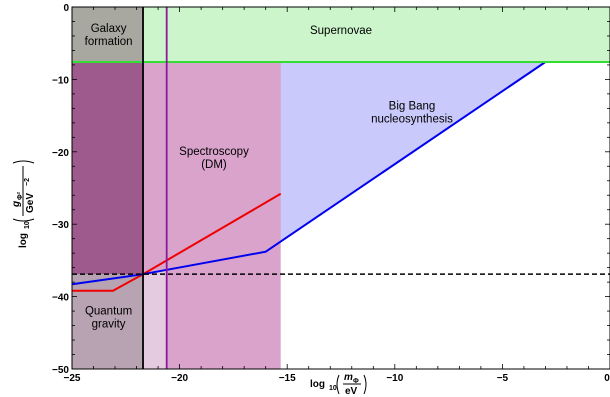  Describe the element at coordinates (27, 182) in the screenshot. I see `y-label-den-sup: −2` at that location.